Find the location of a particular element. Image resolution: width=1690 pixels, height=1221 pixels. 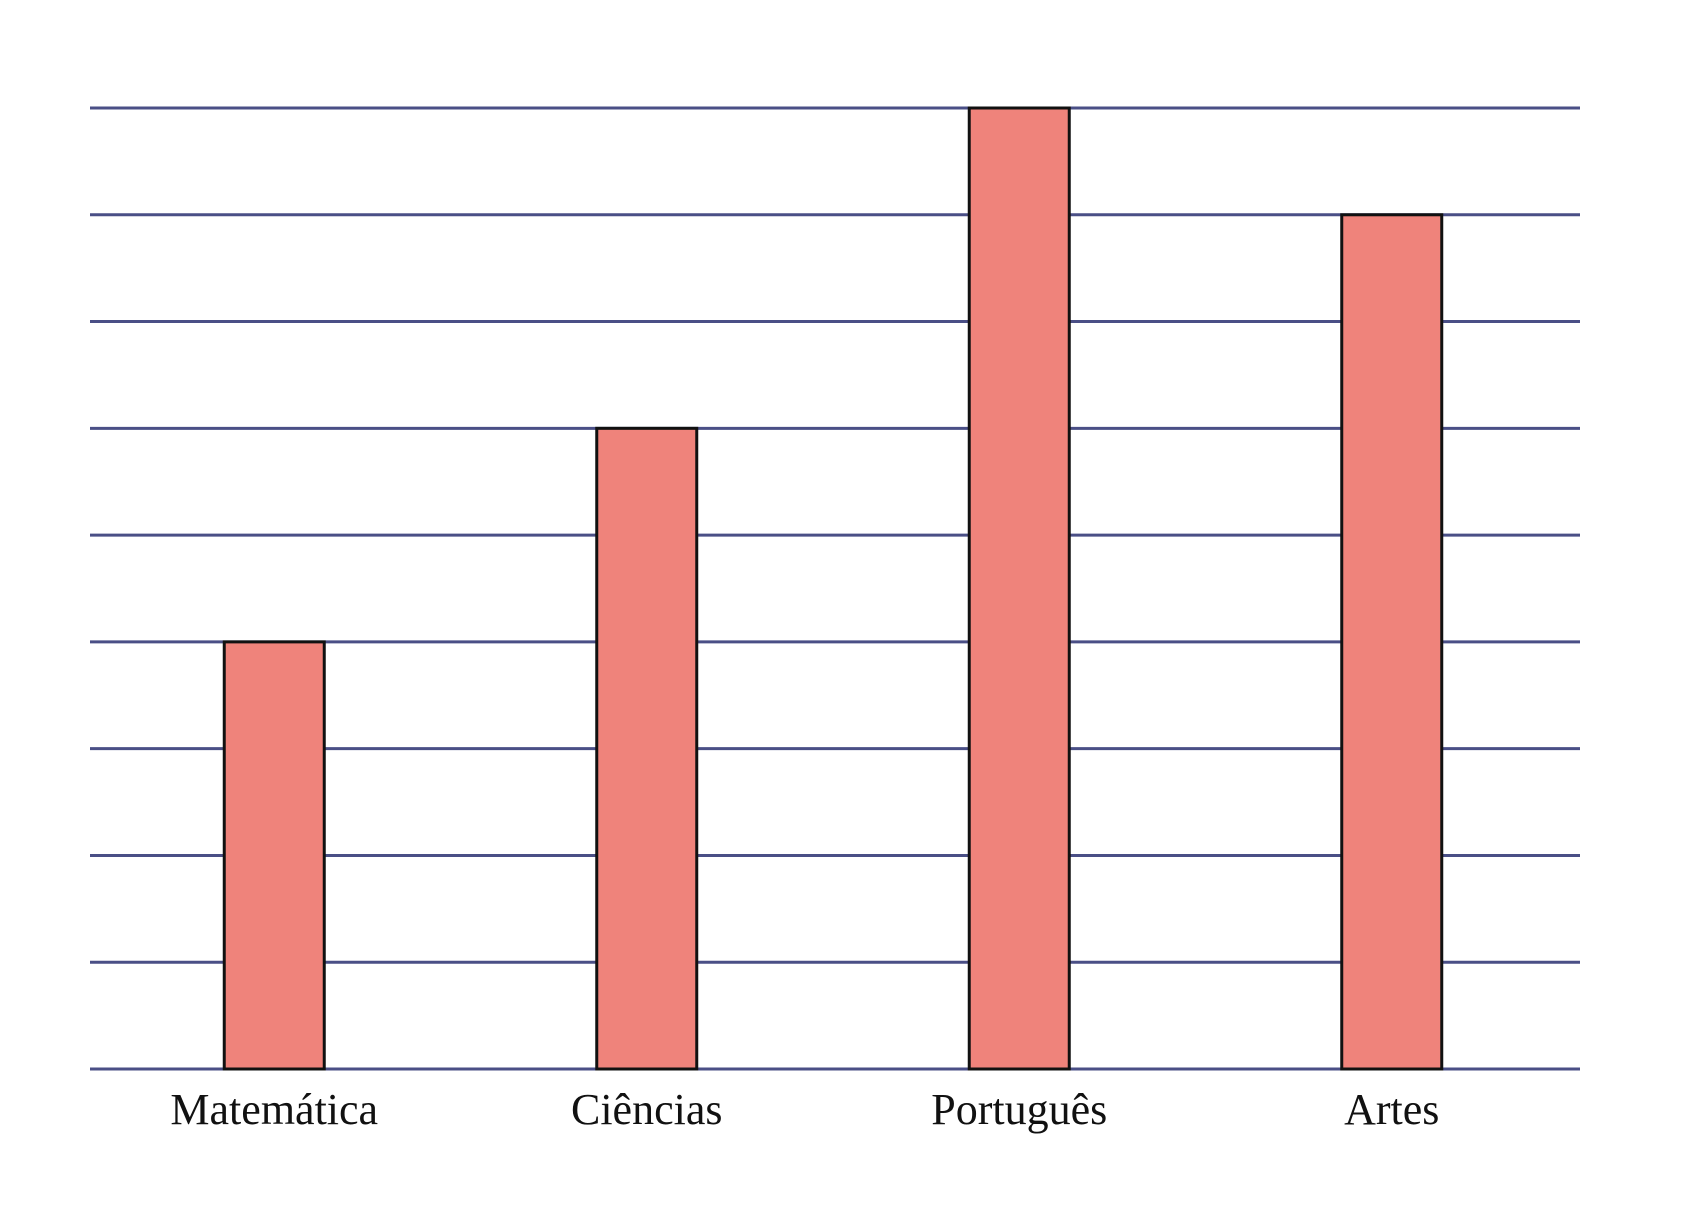

category-label: Ciências is located at coordinates (647, 1109).